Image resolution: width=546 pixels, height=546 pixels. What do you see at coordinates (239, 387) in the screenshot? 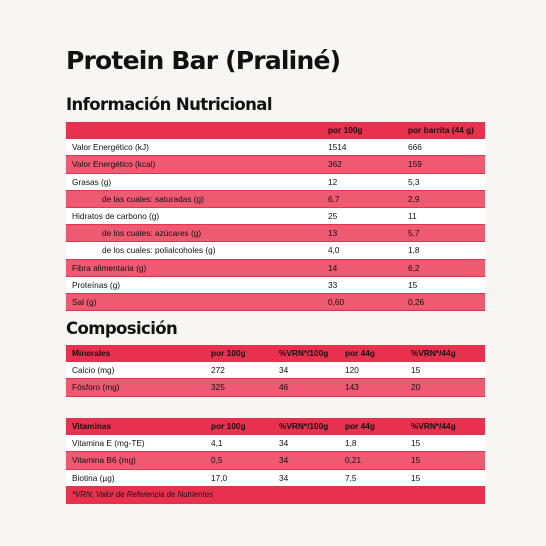
I see `table-cell: 325` at bounding box center [239, 387].